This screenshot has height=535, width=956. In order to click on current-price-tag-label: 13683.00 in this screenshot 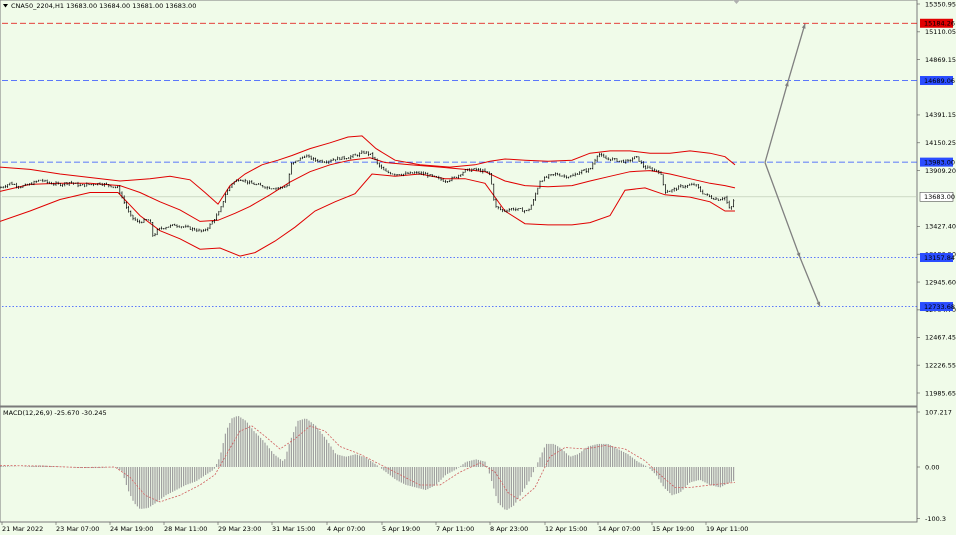, I will do `click(939, 197)`.